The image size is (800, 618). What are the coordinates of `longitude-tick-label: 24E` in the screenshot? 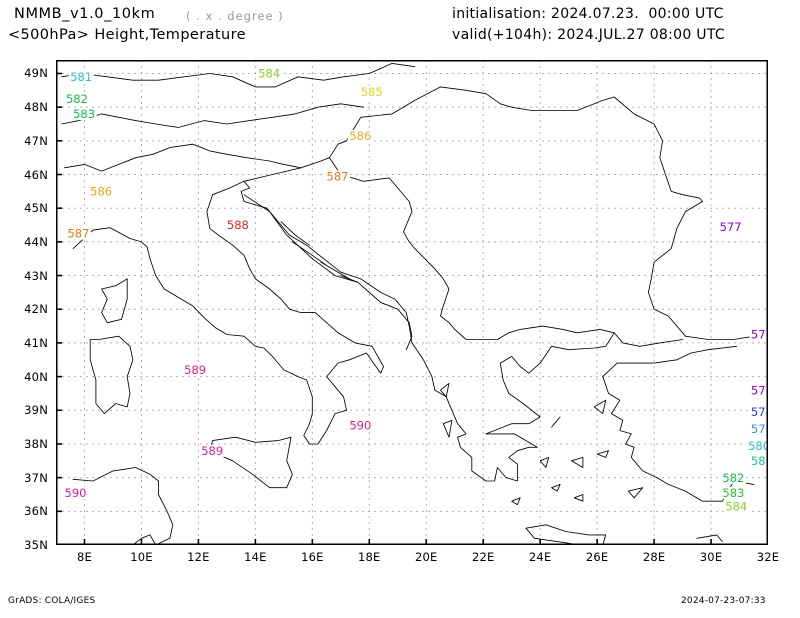 It's located at (540, 557).